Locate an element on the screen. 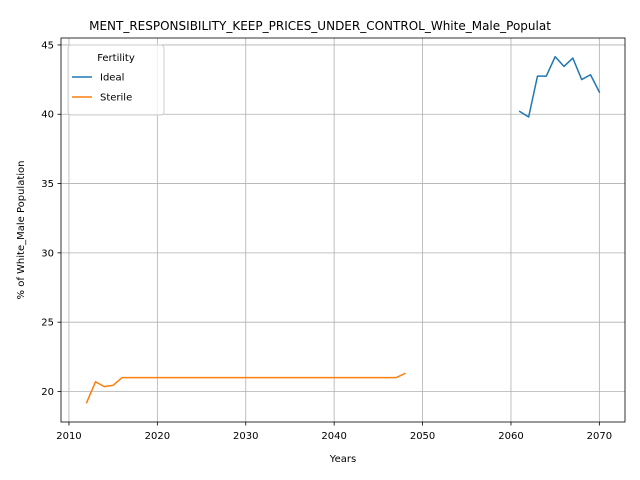 This screenshot has height=480, width=640. legend-items: Ideal Sterile is located at coordinates (102, 88).